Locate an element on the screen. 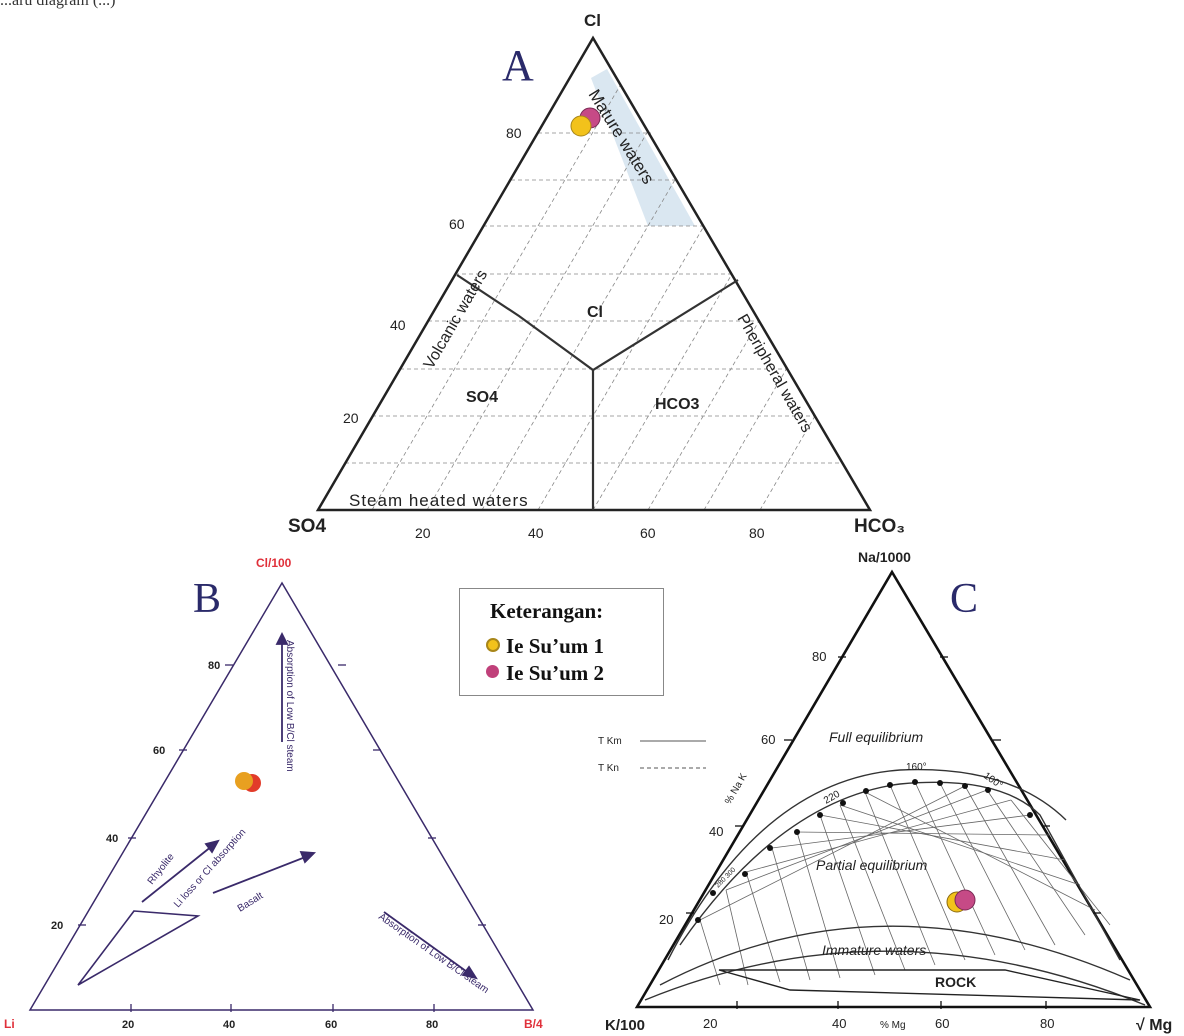  a-hco3-region-label: HCO3 is located at coordinates (677, 404).